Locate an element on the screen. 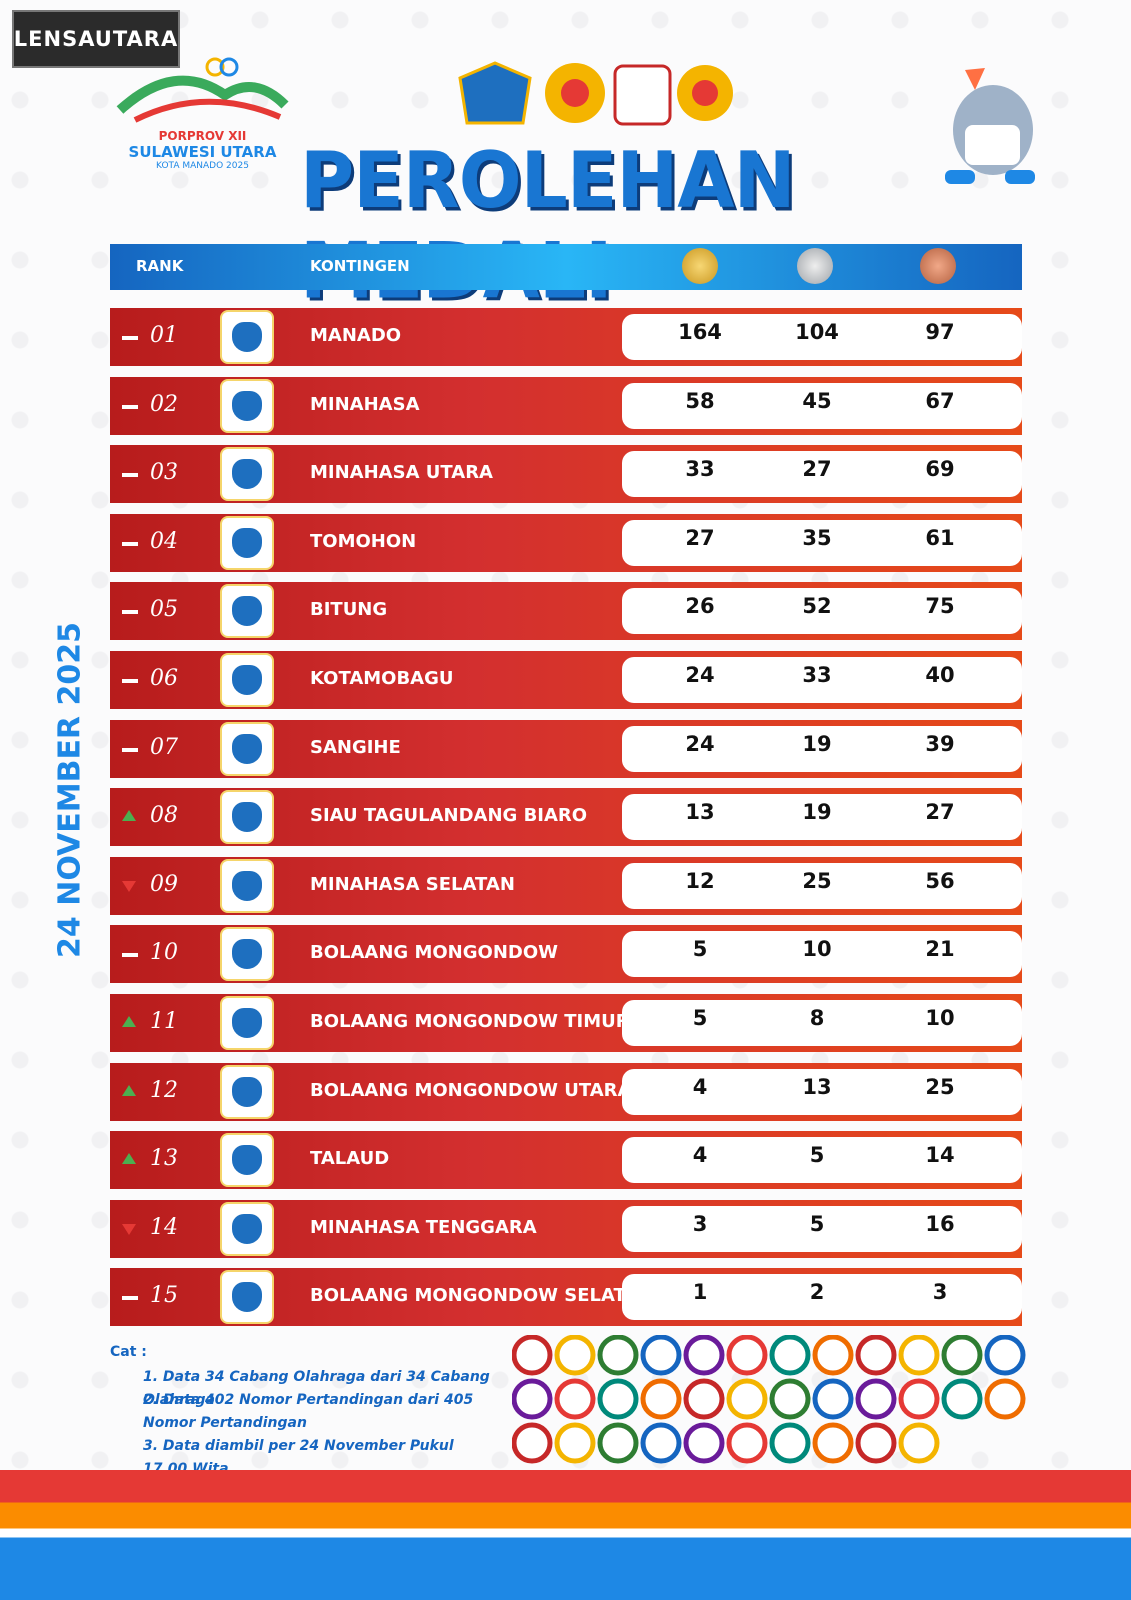 The image size is (1131, 1600). table-row: 11 BOLAANG MONGONDOW TIMUR 5 8 10 is located at coordinates (566, 1023).